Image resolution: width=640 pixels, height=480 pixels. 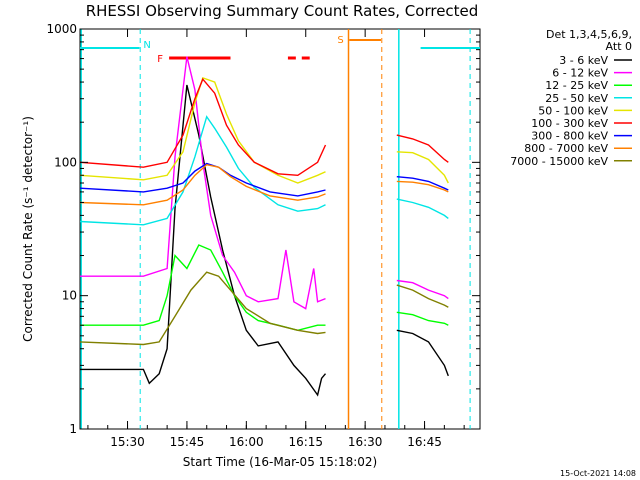 What do you see at coordinates (203, 127) in the screenshot?
I see `series-100-300-keV-line` at bounding box center [203, 127].